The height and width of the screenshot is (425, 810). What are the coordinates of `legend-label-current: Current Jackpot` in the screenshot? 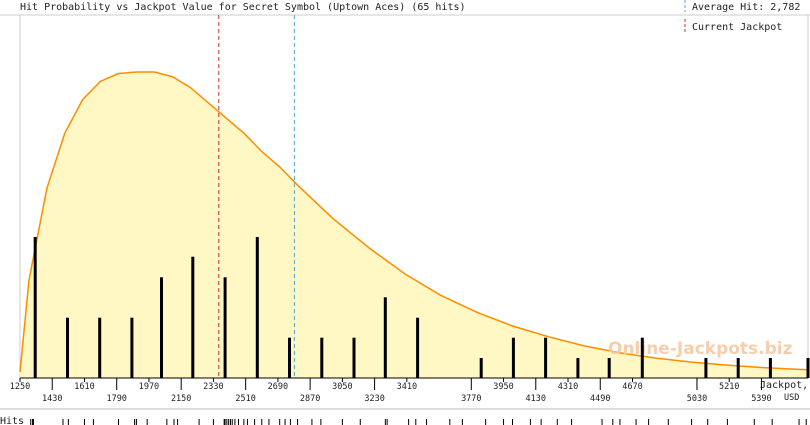 It's located at (737, 27).